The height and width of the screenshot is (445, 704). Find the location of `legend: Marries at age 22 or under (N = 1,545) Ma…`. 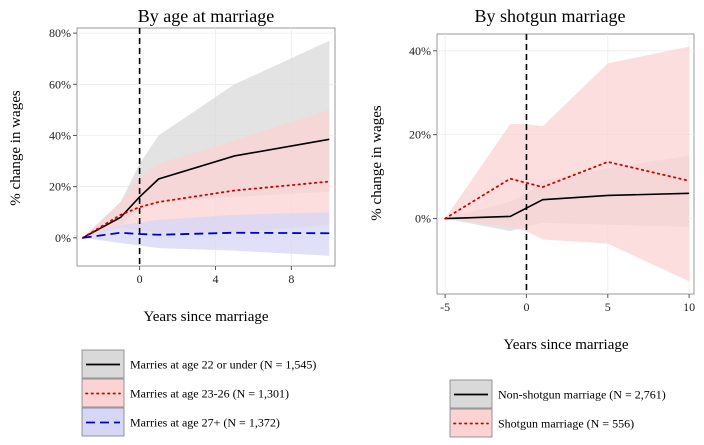

legend: Marries at age 22 or under (N = 1,545) Ma… is located at coordinates (198, 393).